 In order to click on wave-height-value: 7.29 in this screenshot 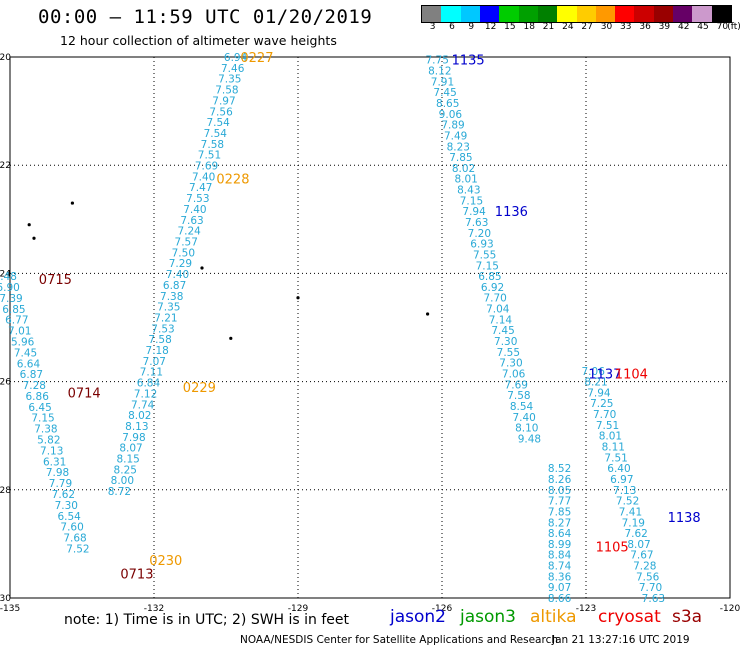, I will do `click(180, 264)`.